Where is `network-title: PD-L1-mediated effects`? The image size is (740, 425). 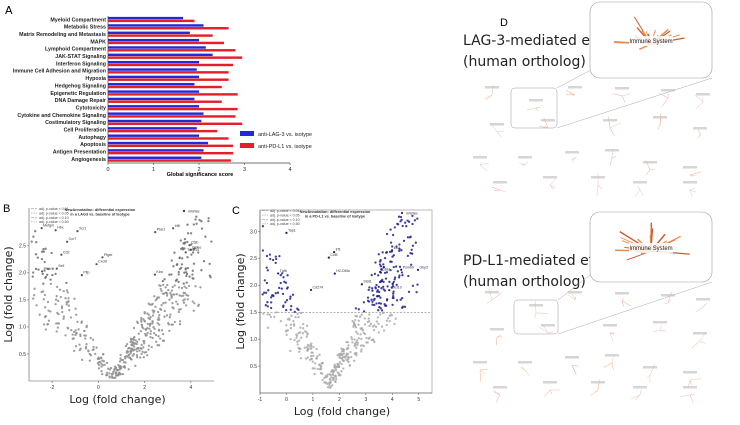 network-title: PD-L1-mediated effects is located at coordinates (545, 261).